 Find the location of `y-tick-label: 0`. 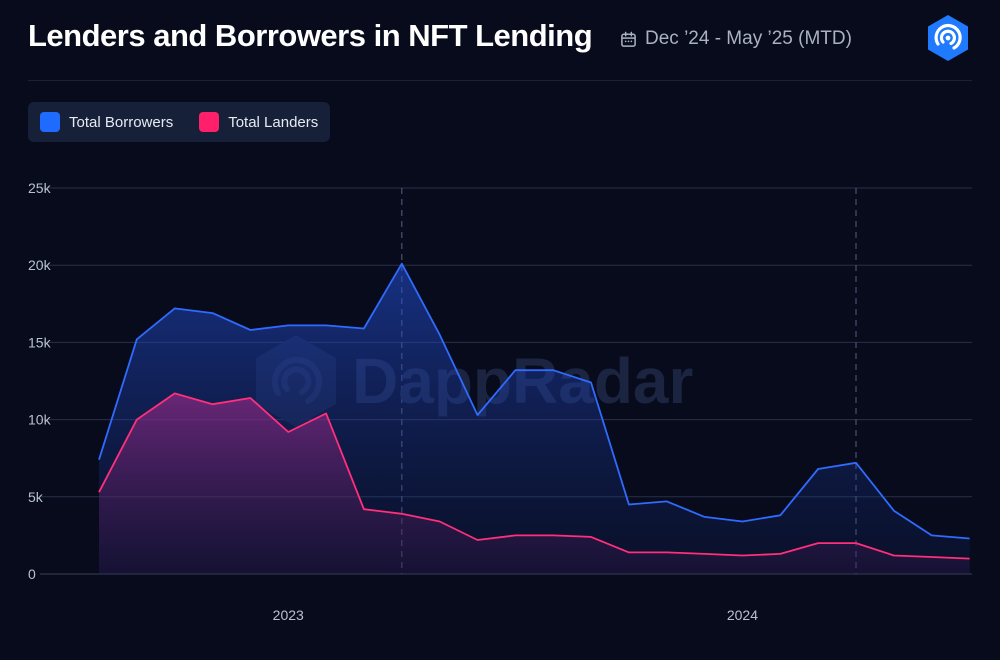

y-tick-label: 0 is located at coordinates (32, 574).